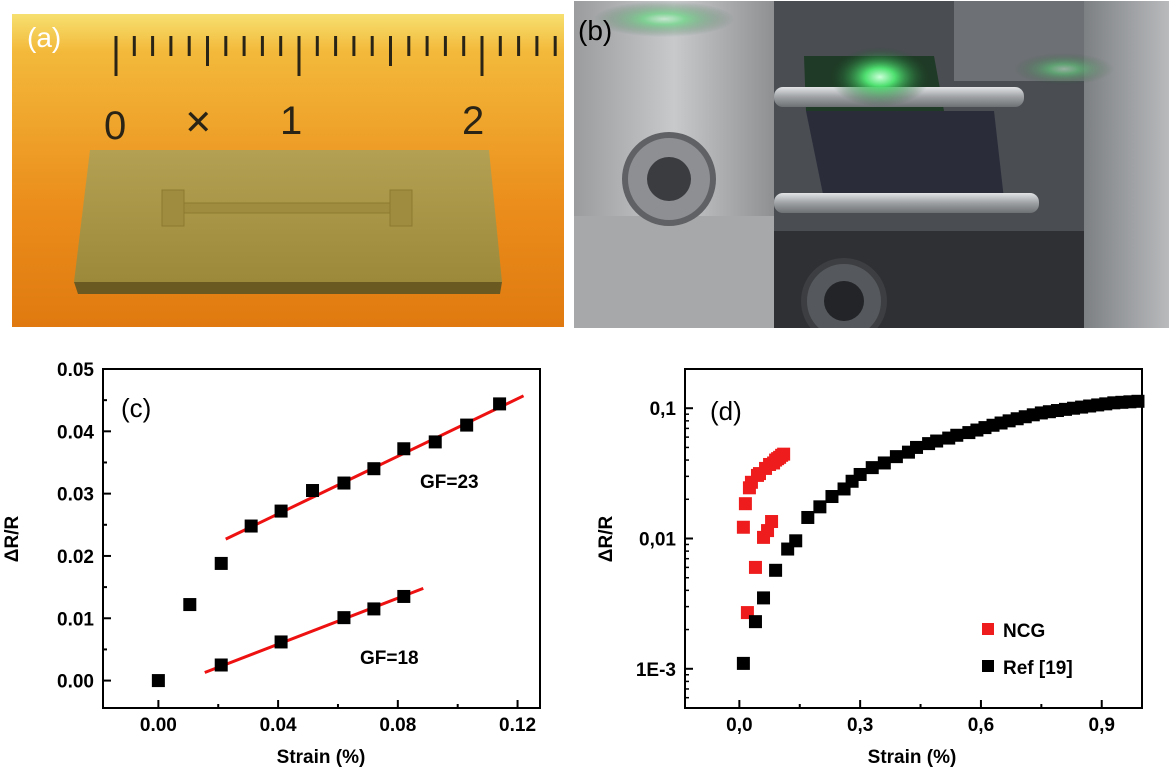  What do you see at coordinates (75, 619) in the screenshot?
I see `y-tick-label: 0.01` at bounding box center [75, 619].